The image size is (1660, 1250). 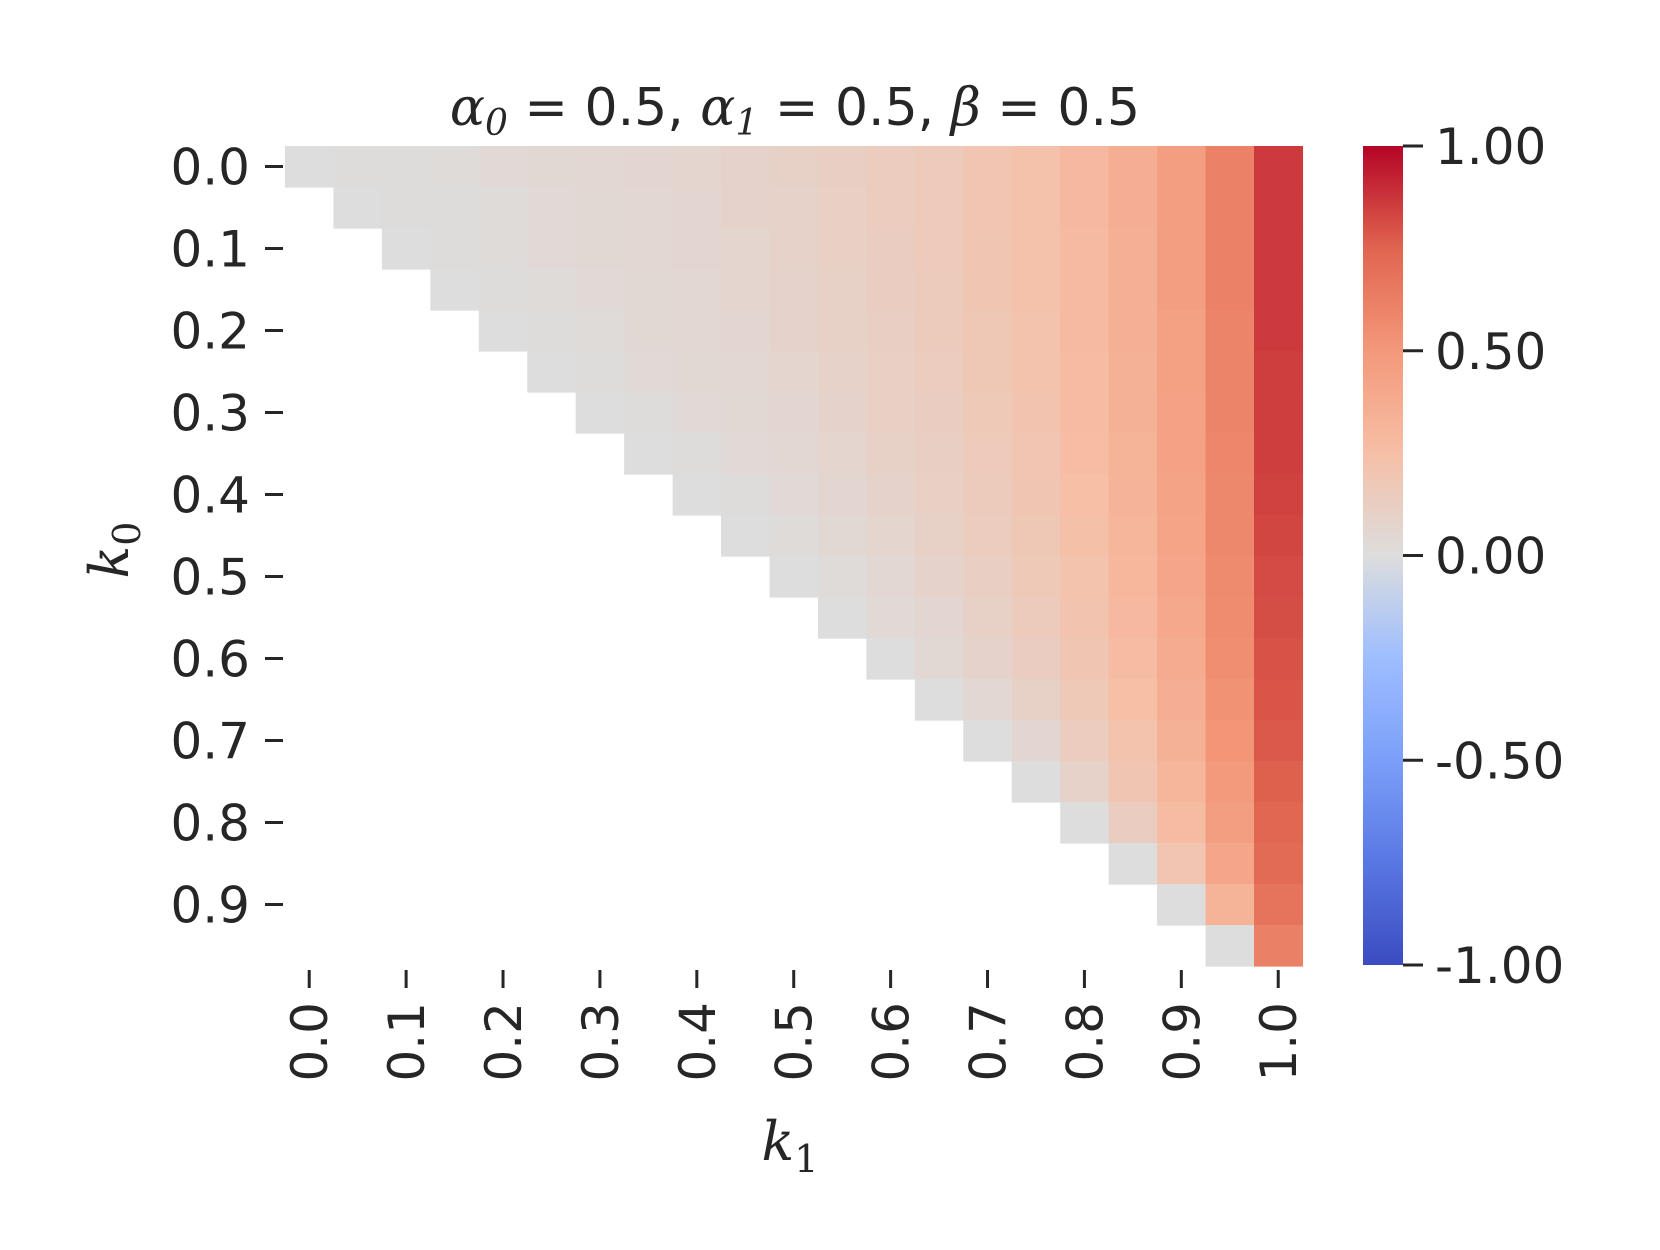 I want to click on colorbar, so click(x=1383, y=555).